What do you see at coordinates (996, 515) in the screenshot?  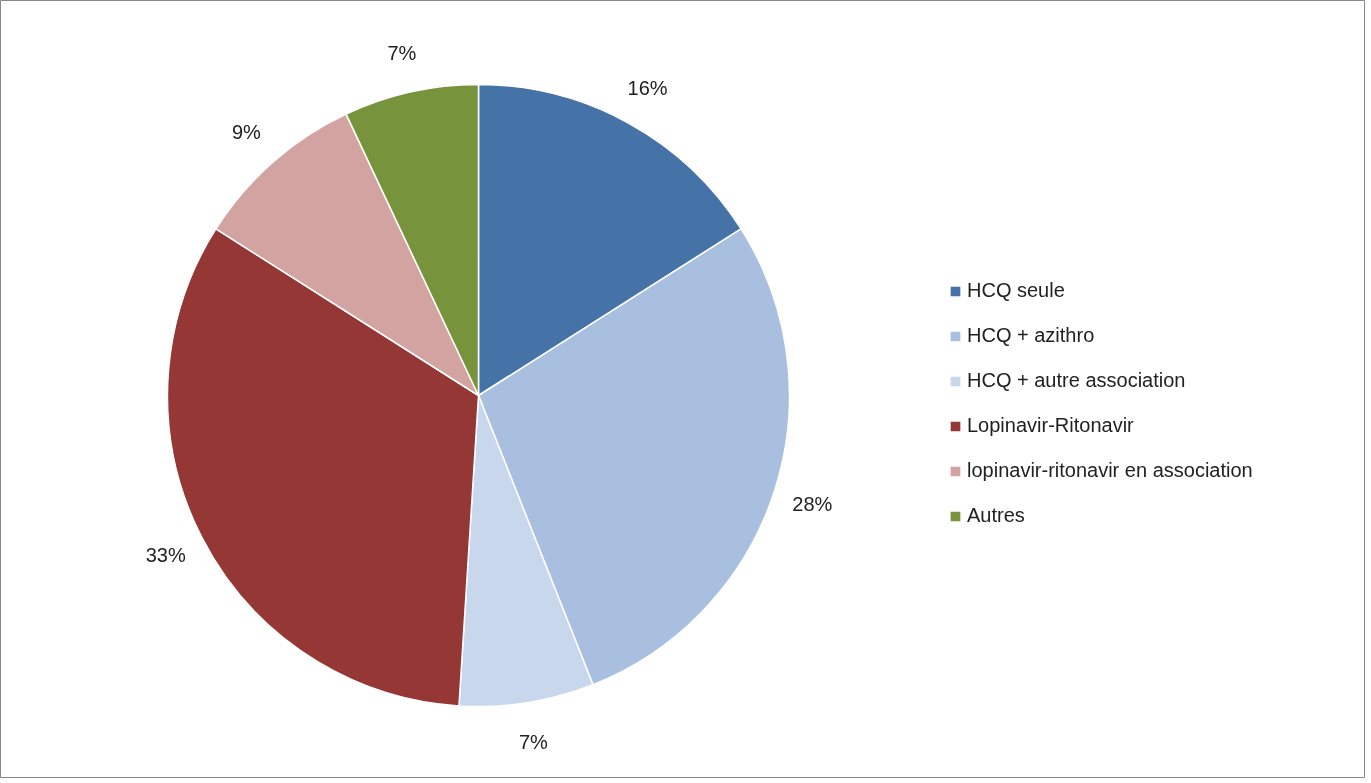 I see `legend-label: Autres` at bounding box center [996, 515].